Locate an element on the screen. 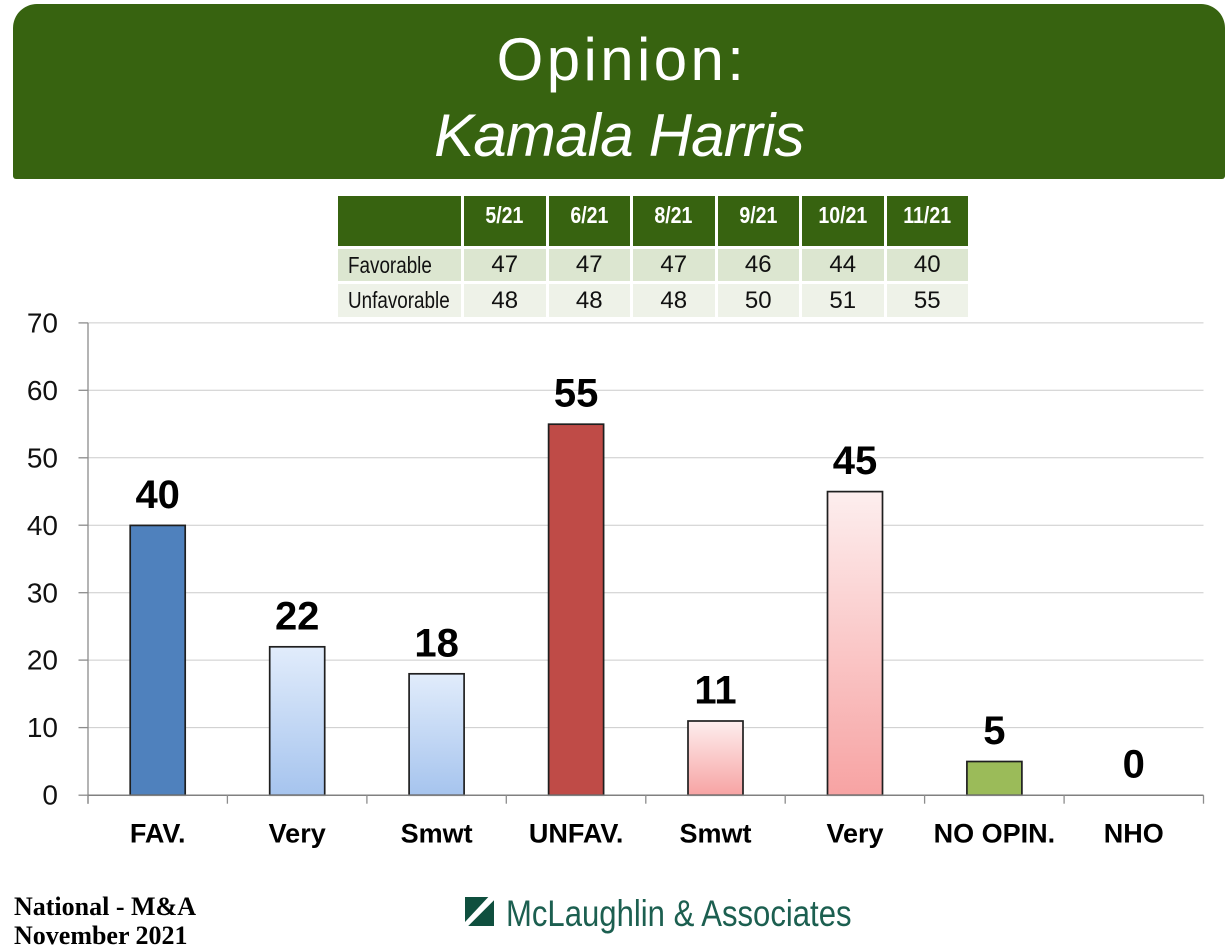 This screenshot has height=950, width=1230. svg-text: FAV. is located at coordinates (158, 833).